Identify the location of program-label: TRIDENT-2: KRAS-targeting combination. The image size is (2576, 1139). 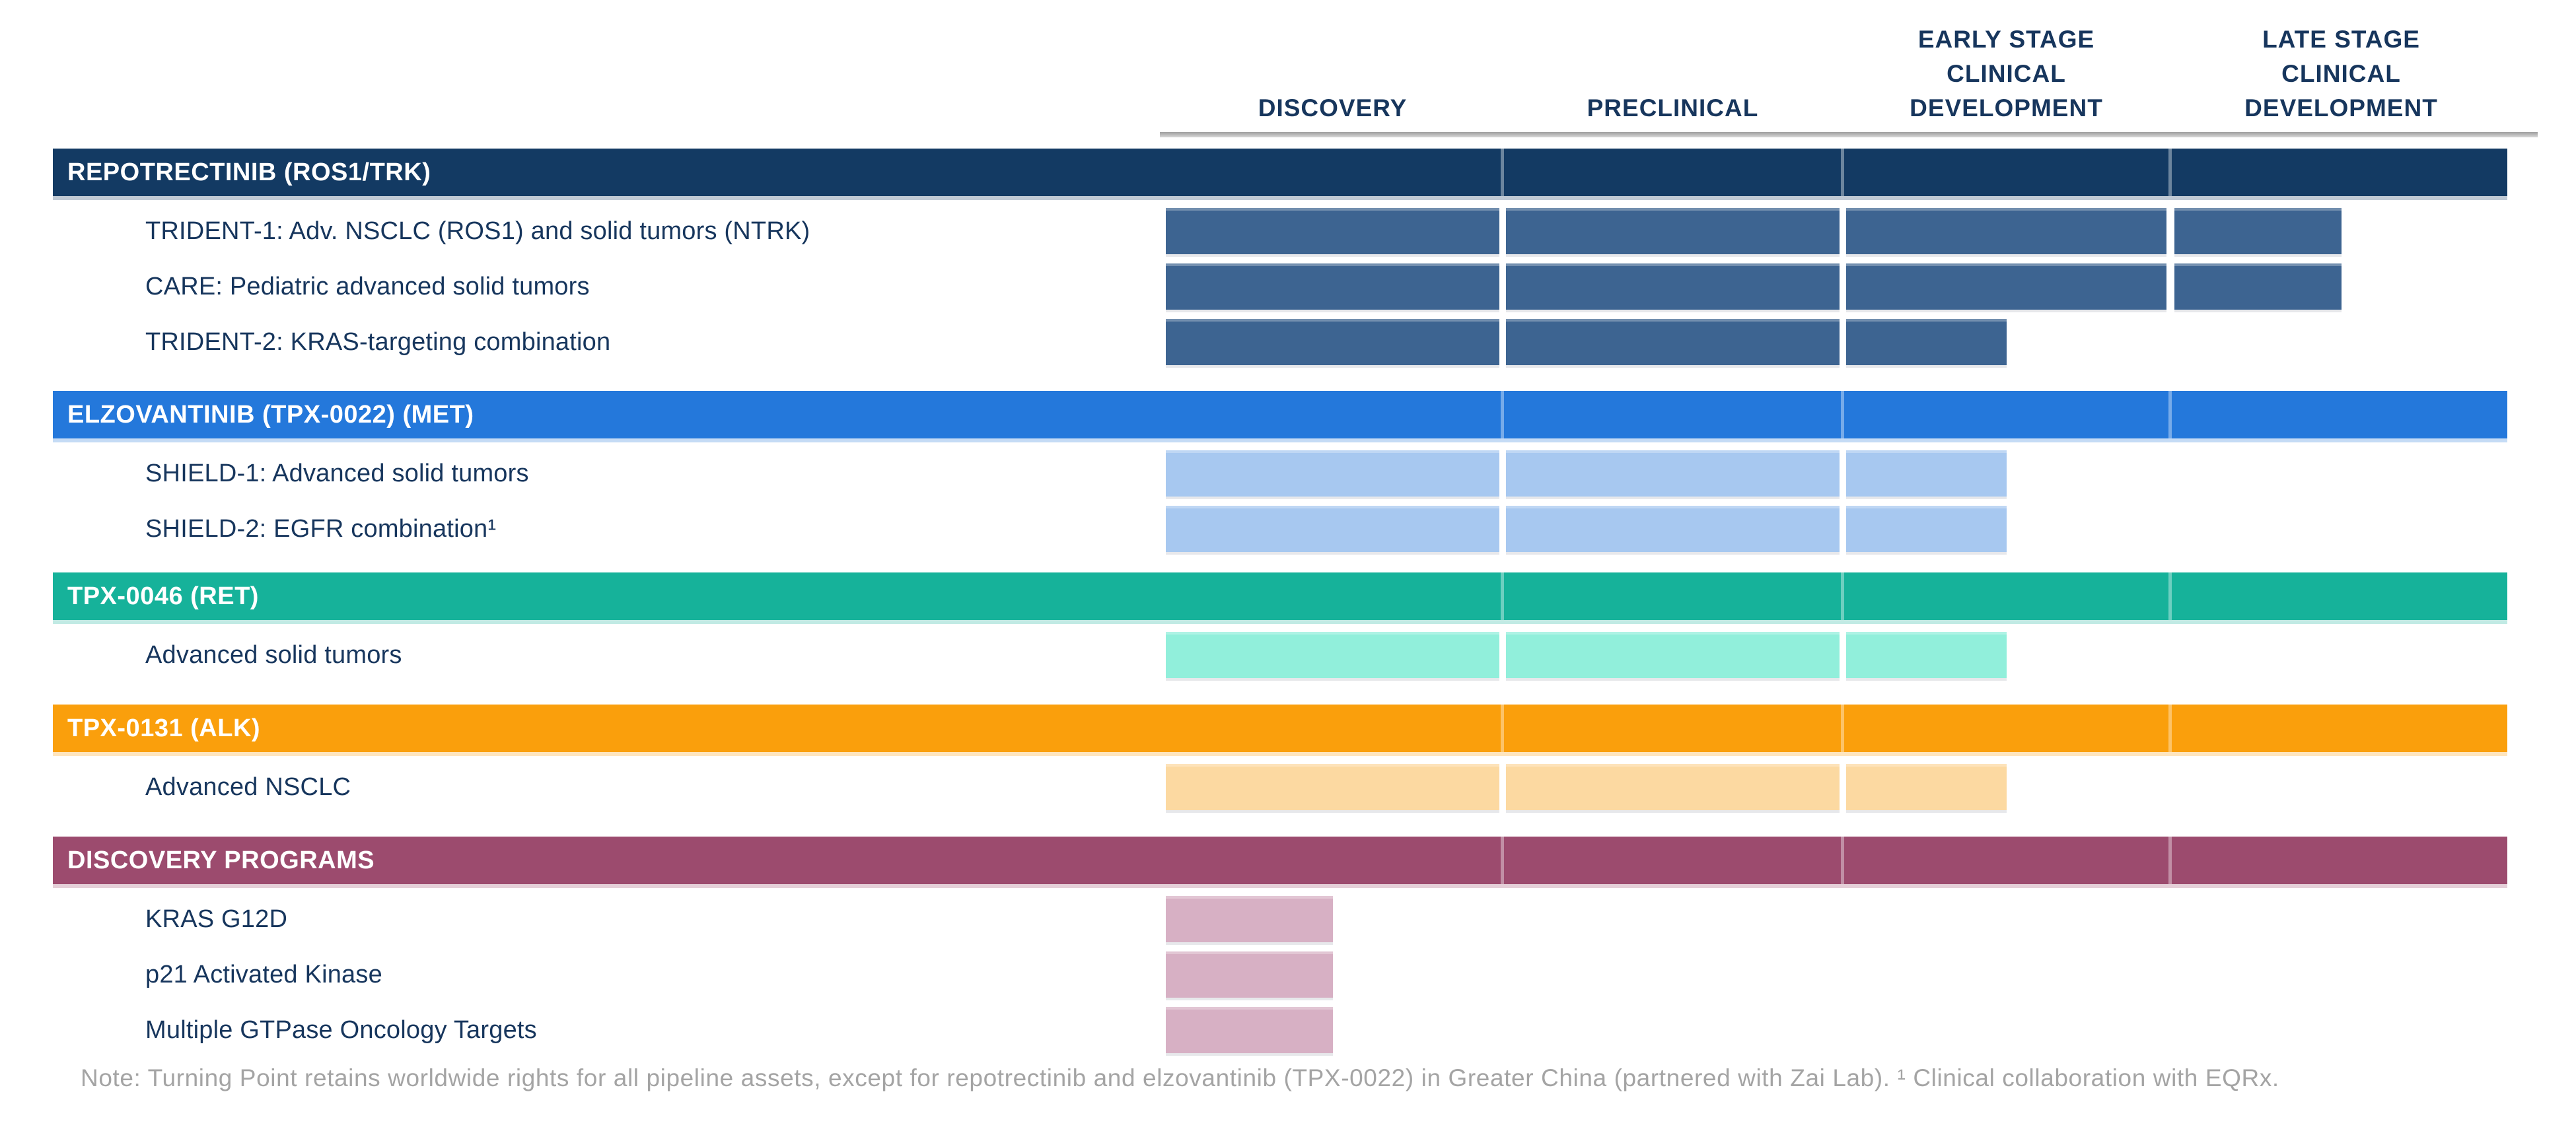
(378, 342).